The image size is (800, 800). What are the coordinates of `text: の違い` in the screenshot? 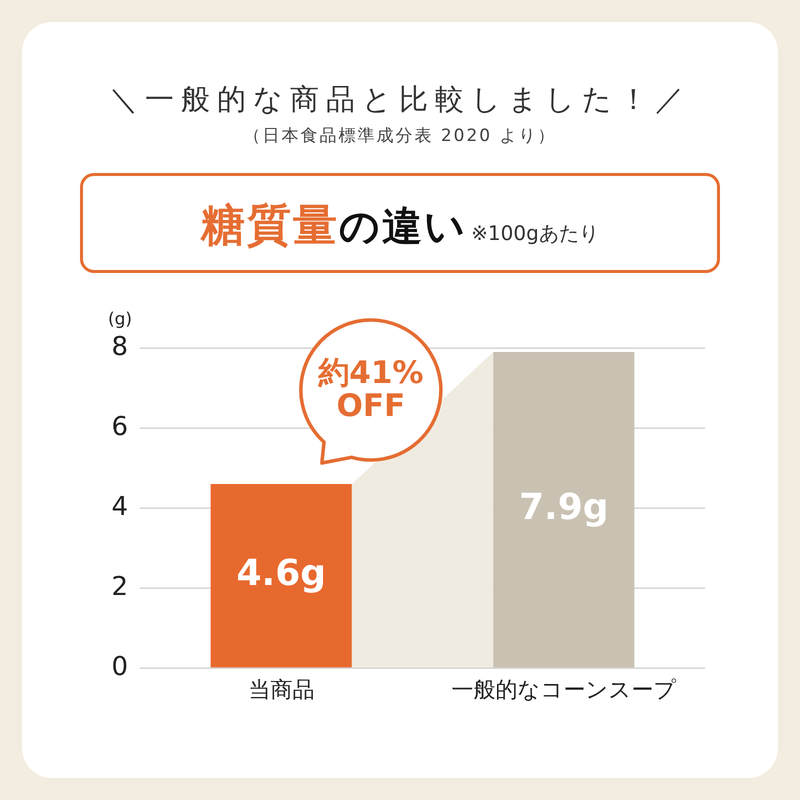 It's located at (403, 227).